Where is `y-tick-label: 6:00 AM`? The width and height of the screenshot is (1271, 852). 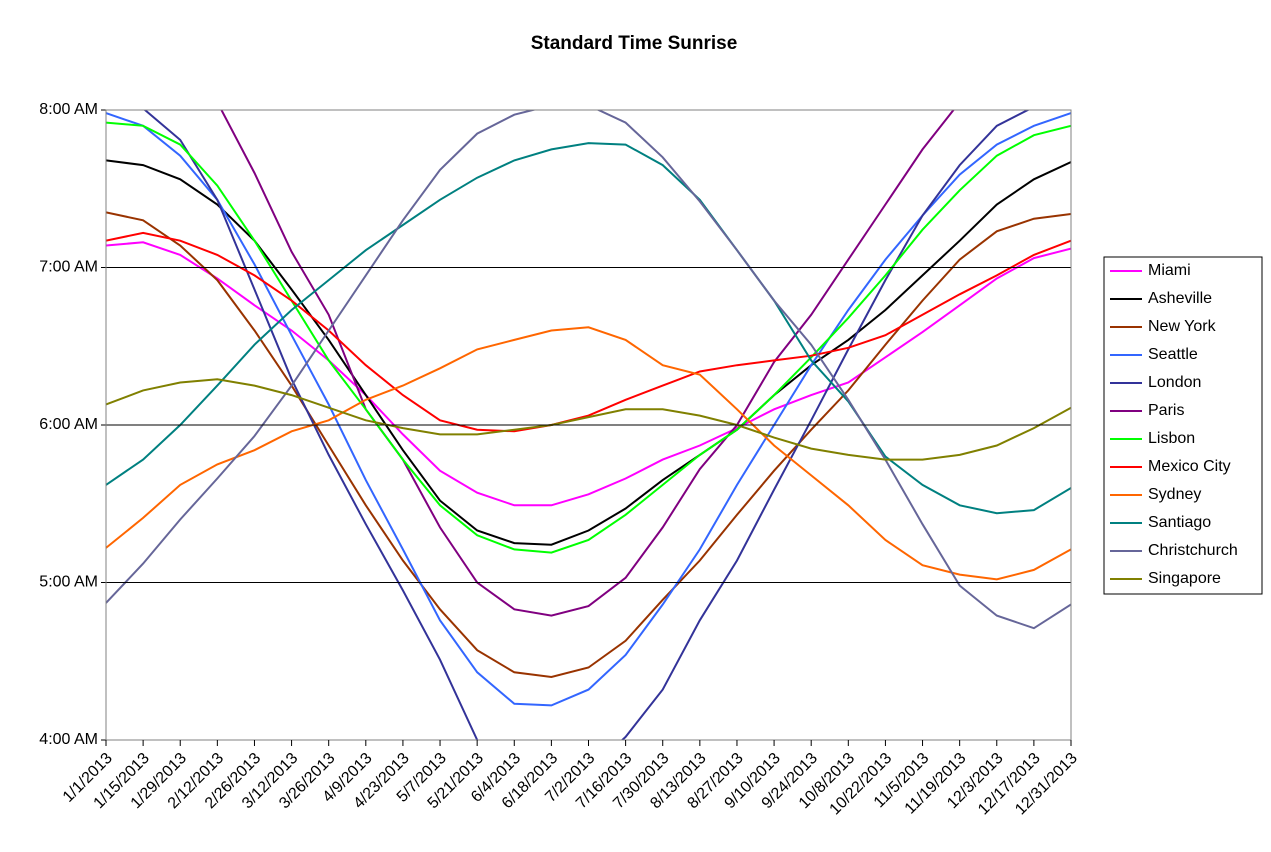
y-tick-label: 6:00 AM is located at coordinates (68, 424).